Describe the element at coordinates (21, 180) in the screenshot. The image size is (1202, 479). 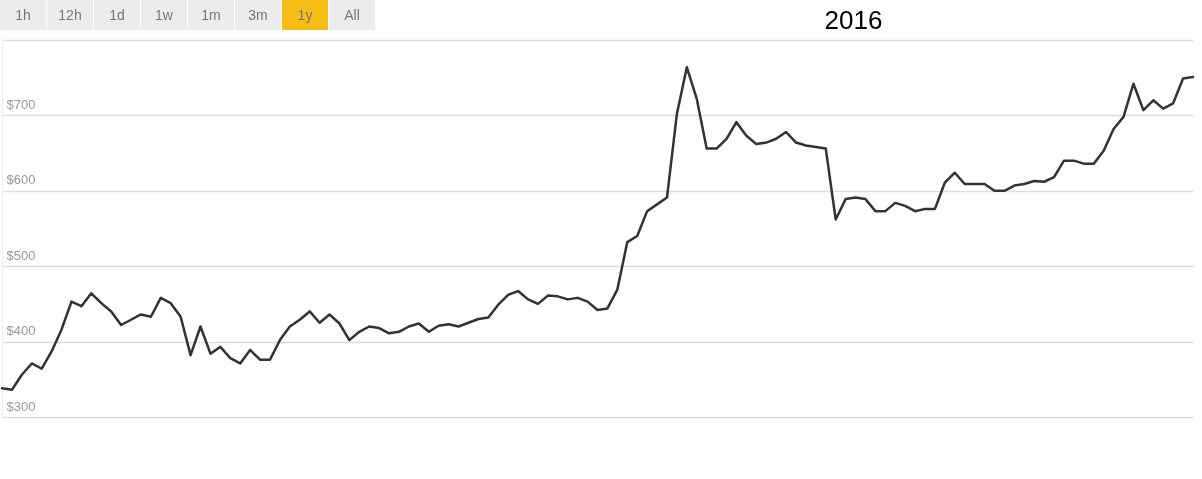
I see `y-tick-label: $600` at that location.